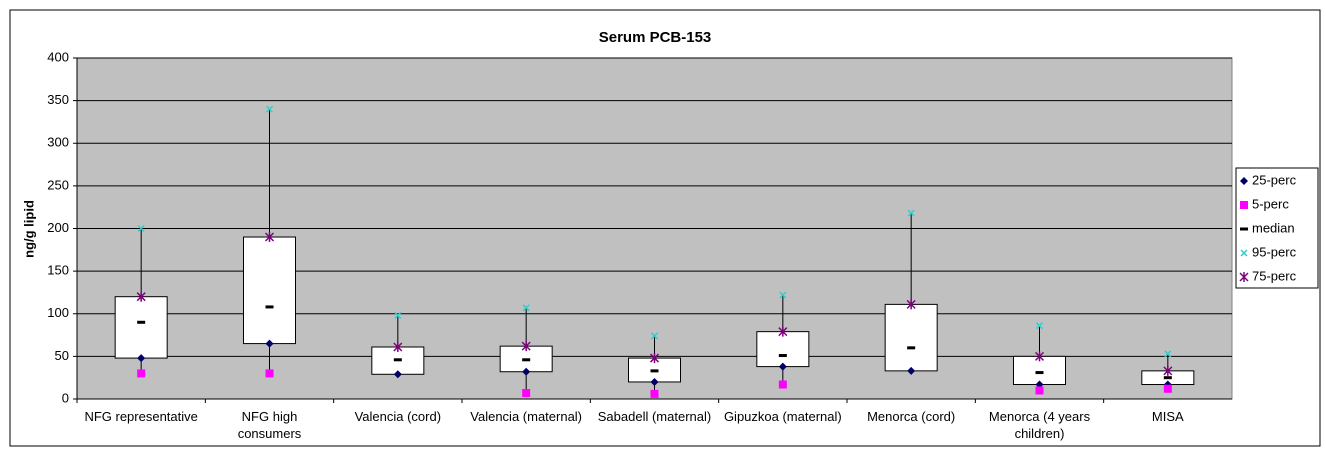 This screenshot has width=1326, height=450. What do you see at coordinates (1274, 179) in the screenshot?
I see `legend-label: 25-perc` at bounding box center [1274, 179].